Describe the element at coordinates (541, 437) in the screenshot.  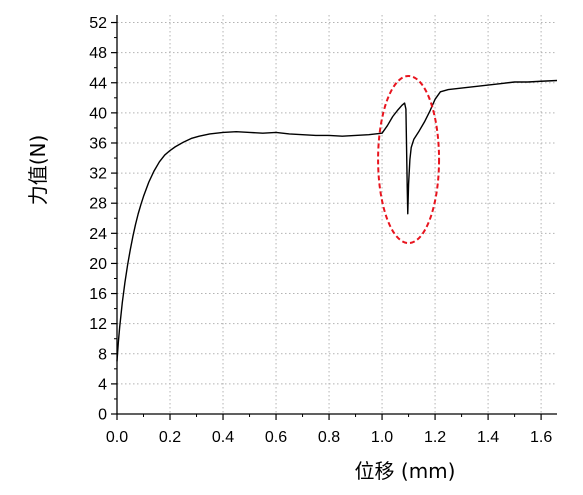
I see `x-tick-label: 1.6` at that location.